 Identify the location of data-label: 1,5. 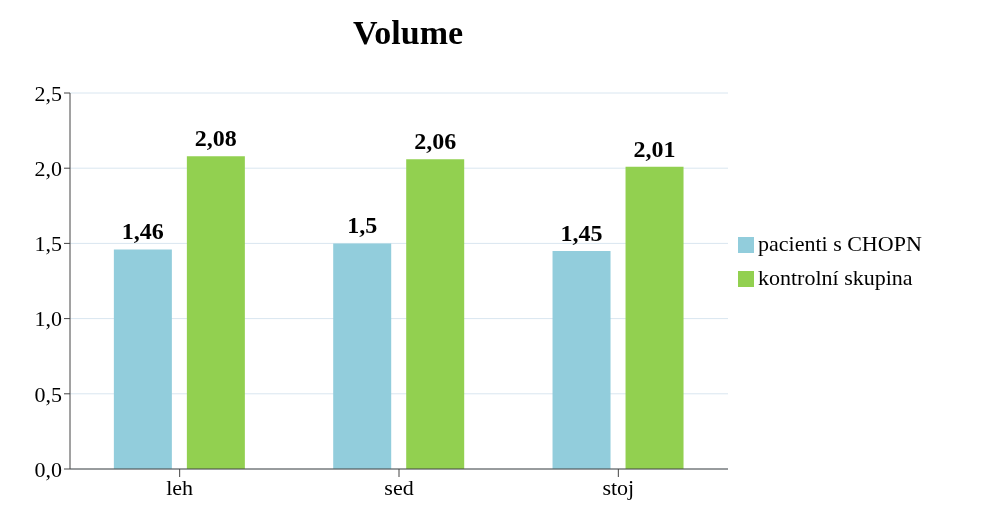
(362, 225).